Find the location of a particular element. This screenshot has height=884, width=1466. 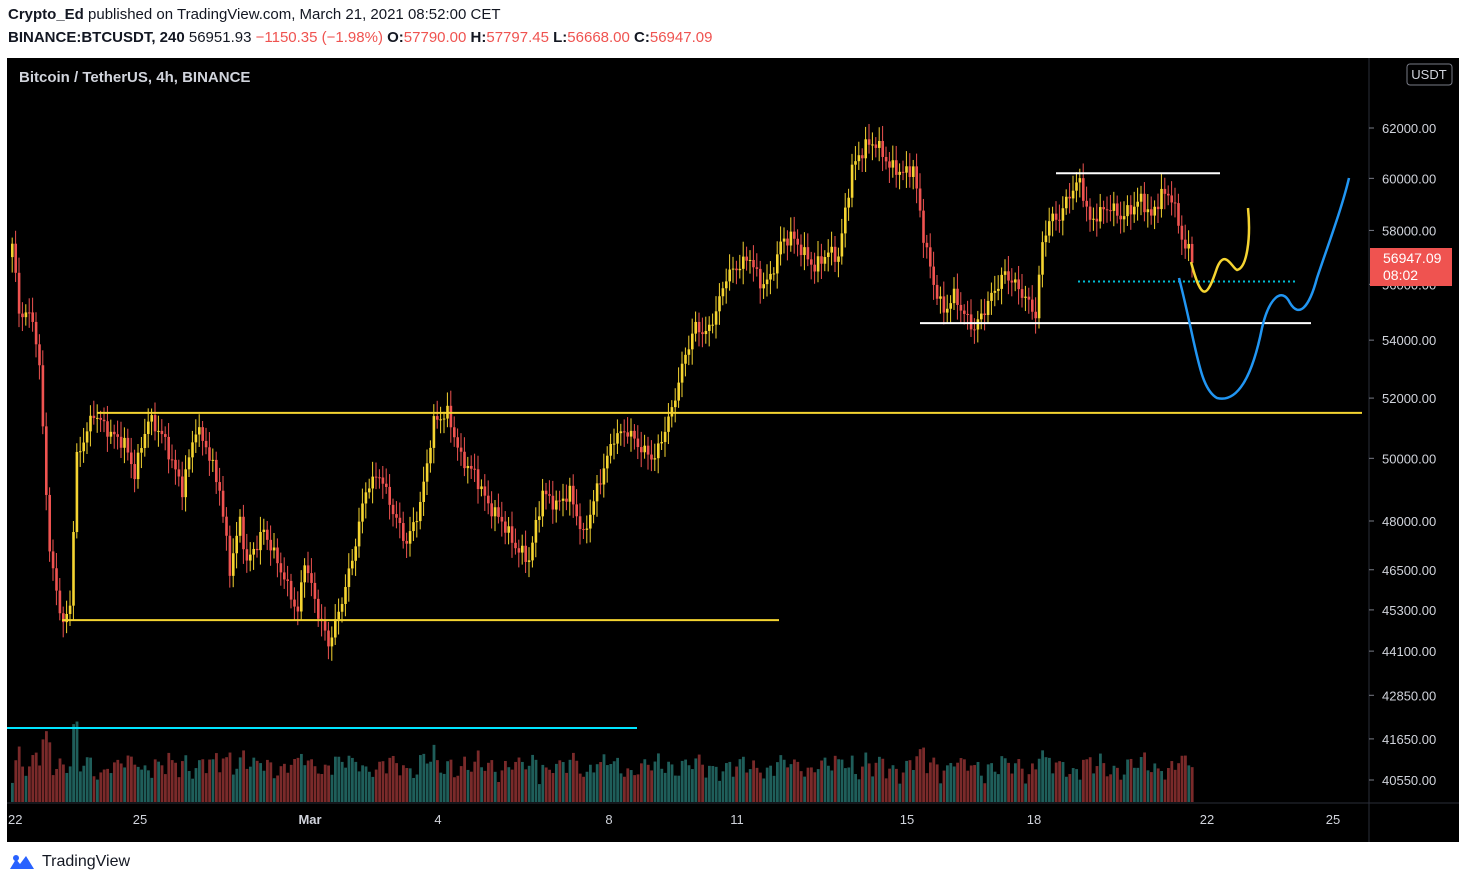

price-tag-value: 56947.09 is located at coordinates (1412, 258).